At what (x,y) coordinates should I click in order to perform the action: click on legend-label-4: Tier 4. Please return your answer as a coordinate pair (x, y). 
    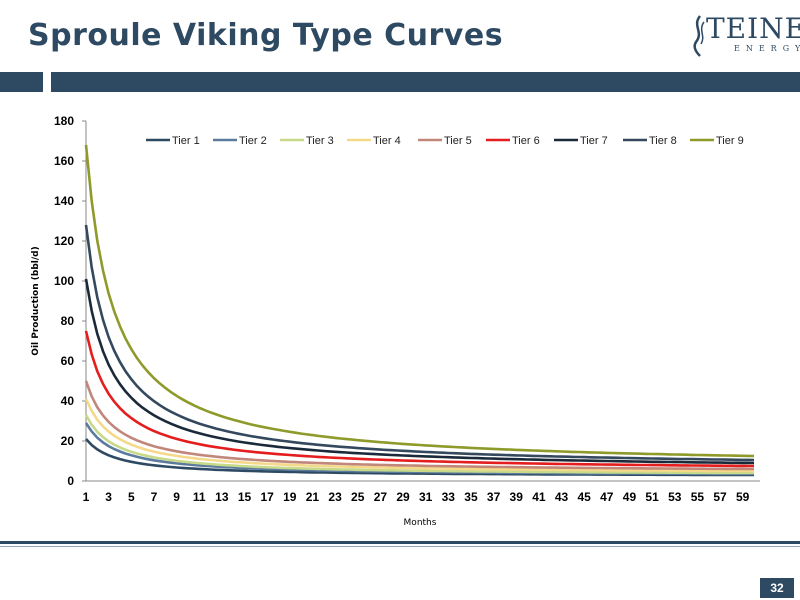
    Looking at the image, I should click on (387, 141).